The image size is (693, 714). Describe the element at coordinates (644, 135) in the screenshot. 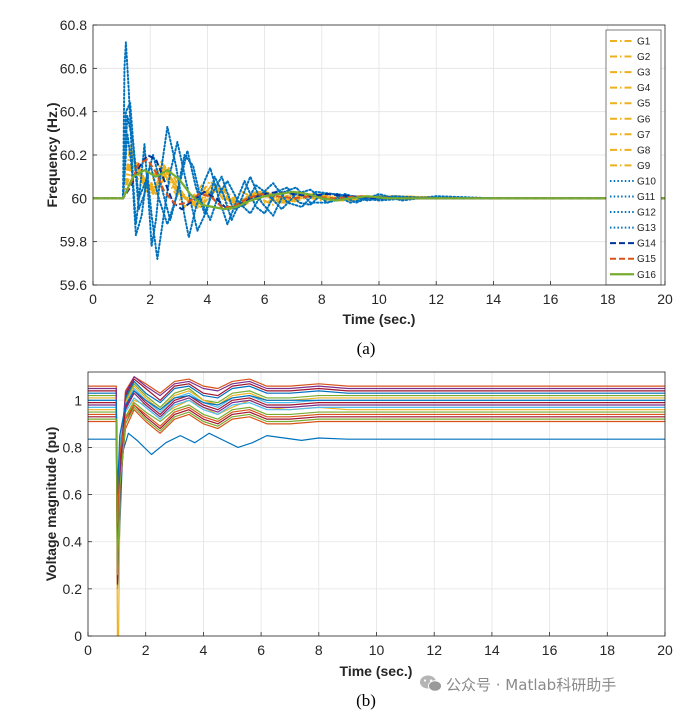

I see `legend-label: G7` at that location.